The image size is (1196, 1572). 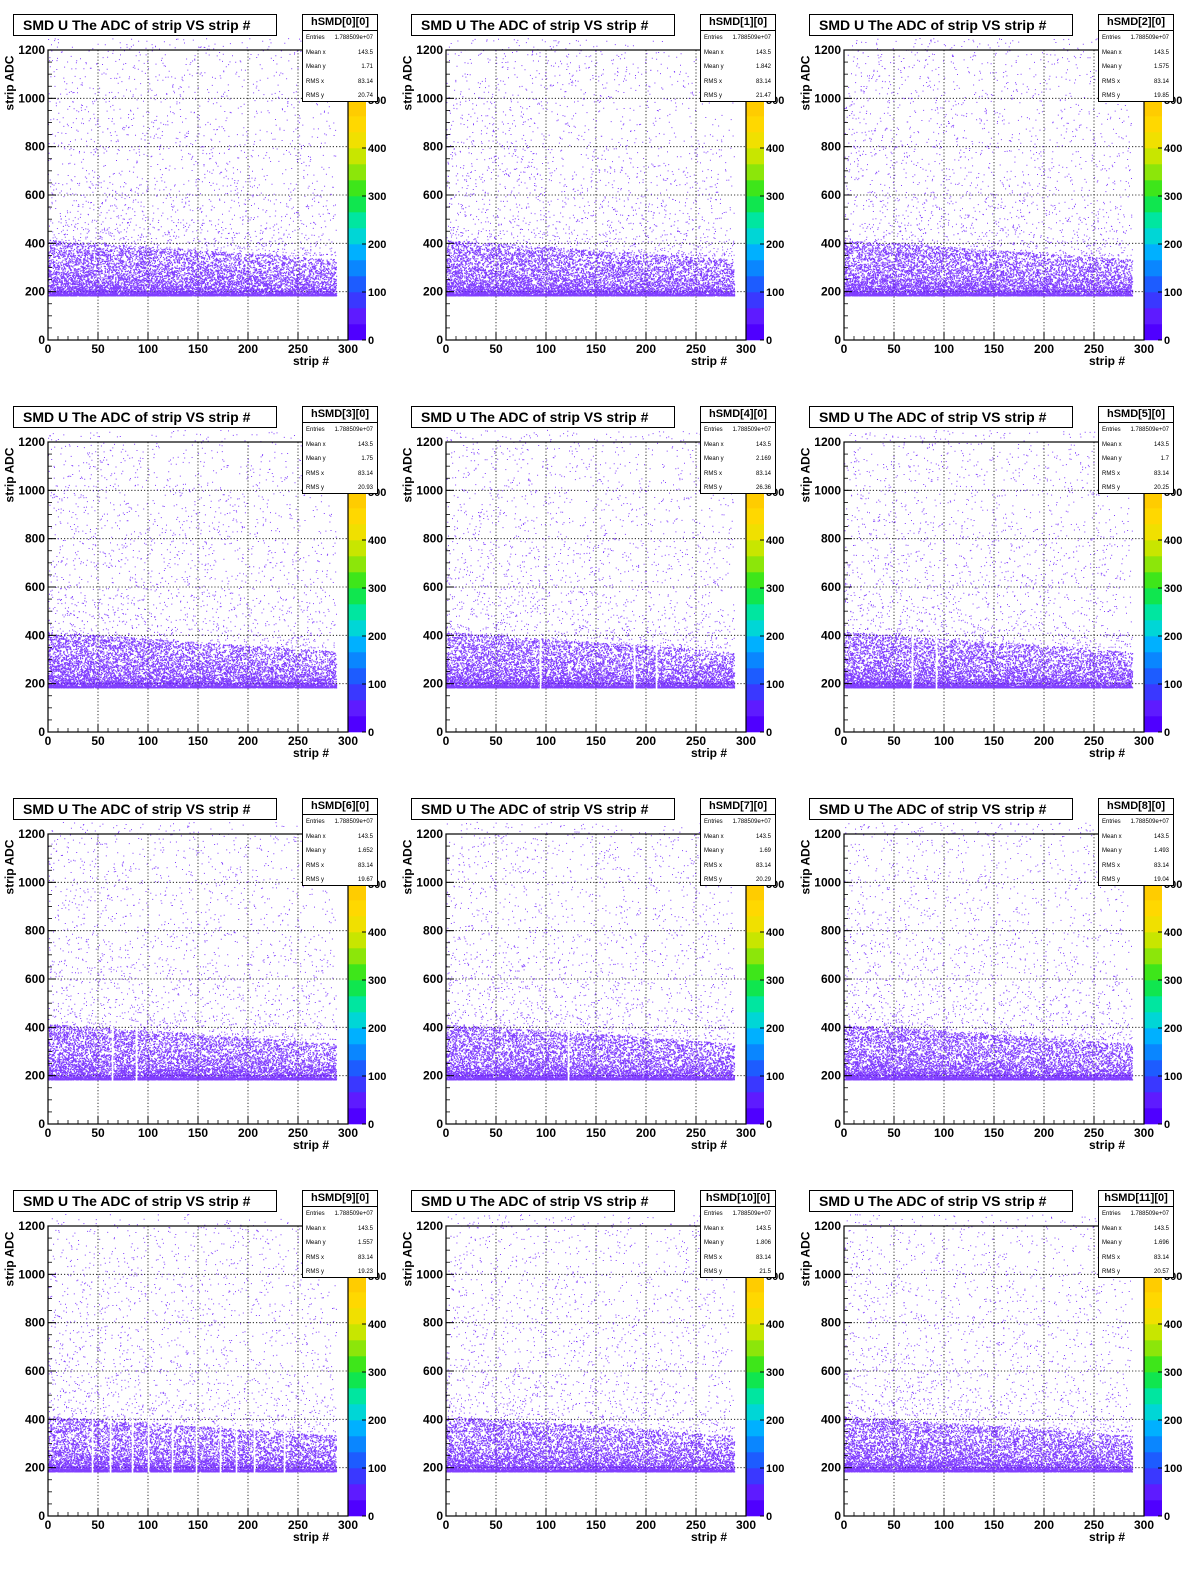 I want to click on histogram-name: hSMD[11][0], so click(x=1136, y=1199).